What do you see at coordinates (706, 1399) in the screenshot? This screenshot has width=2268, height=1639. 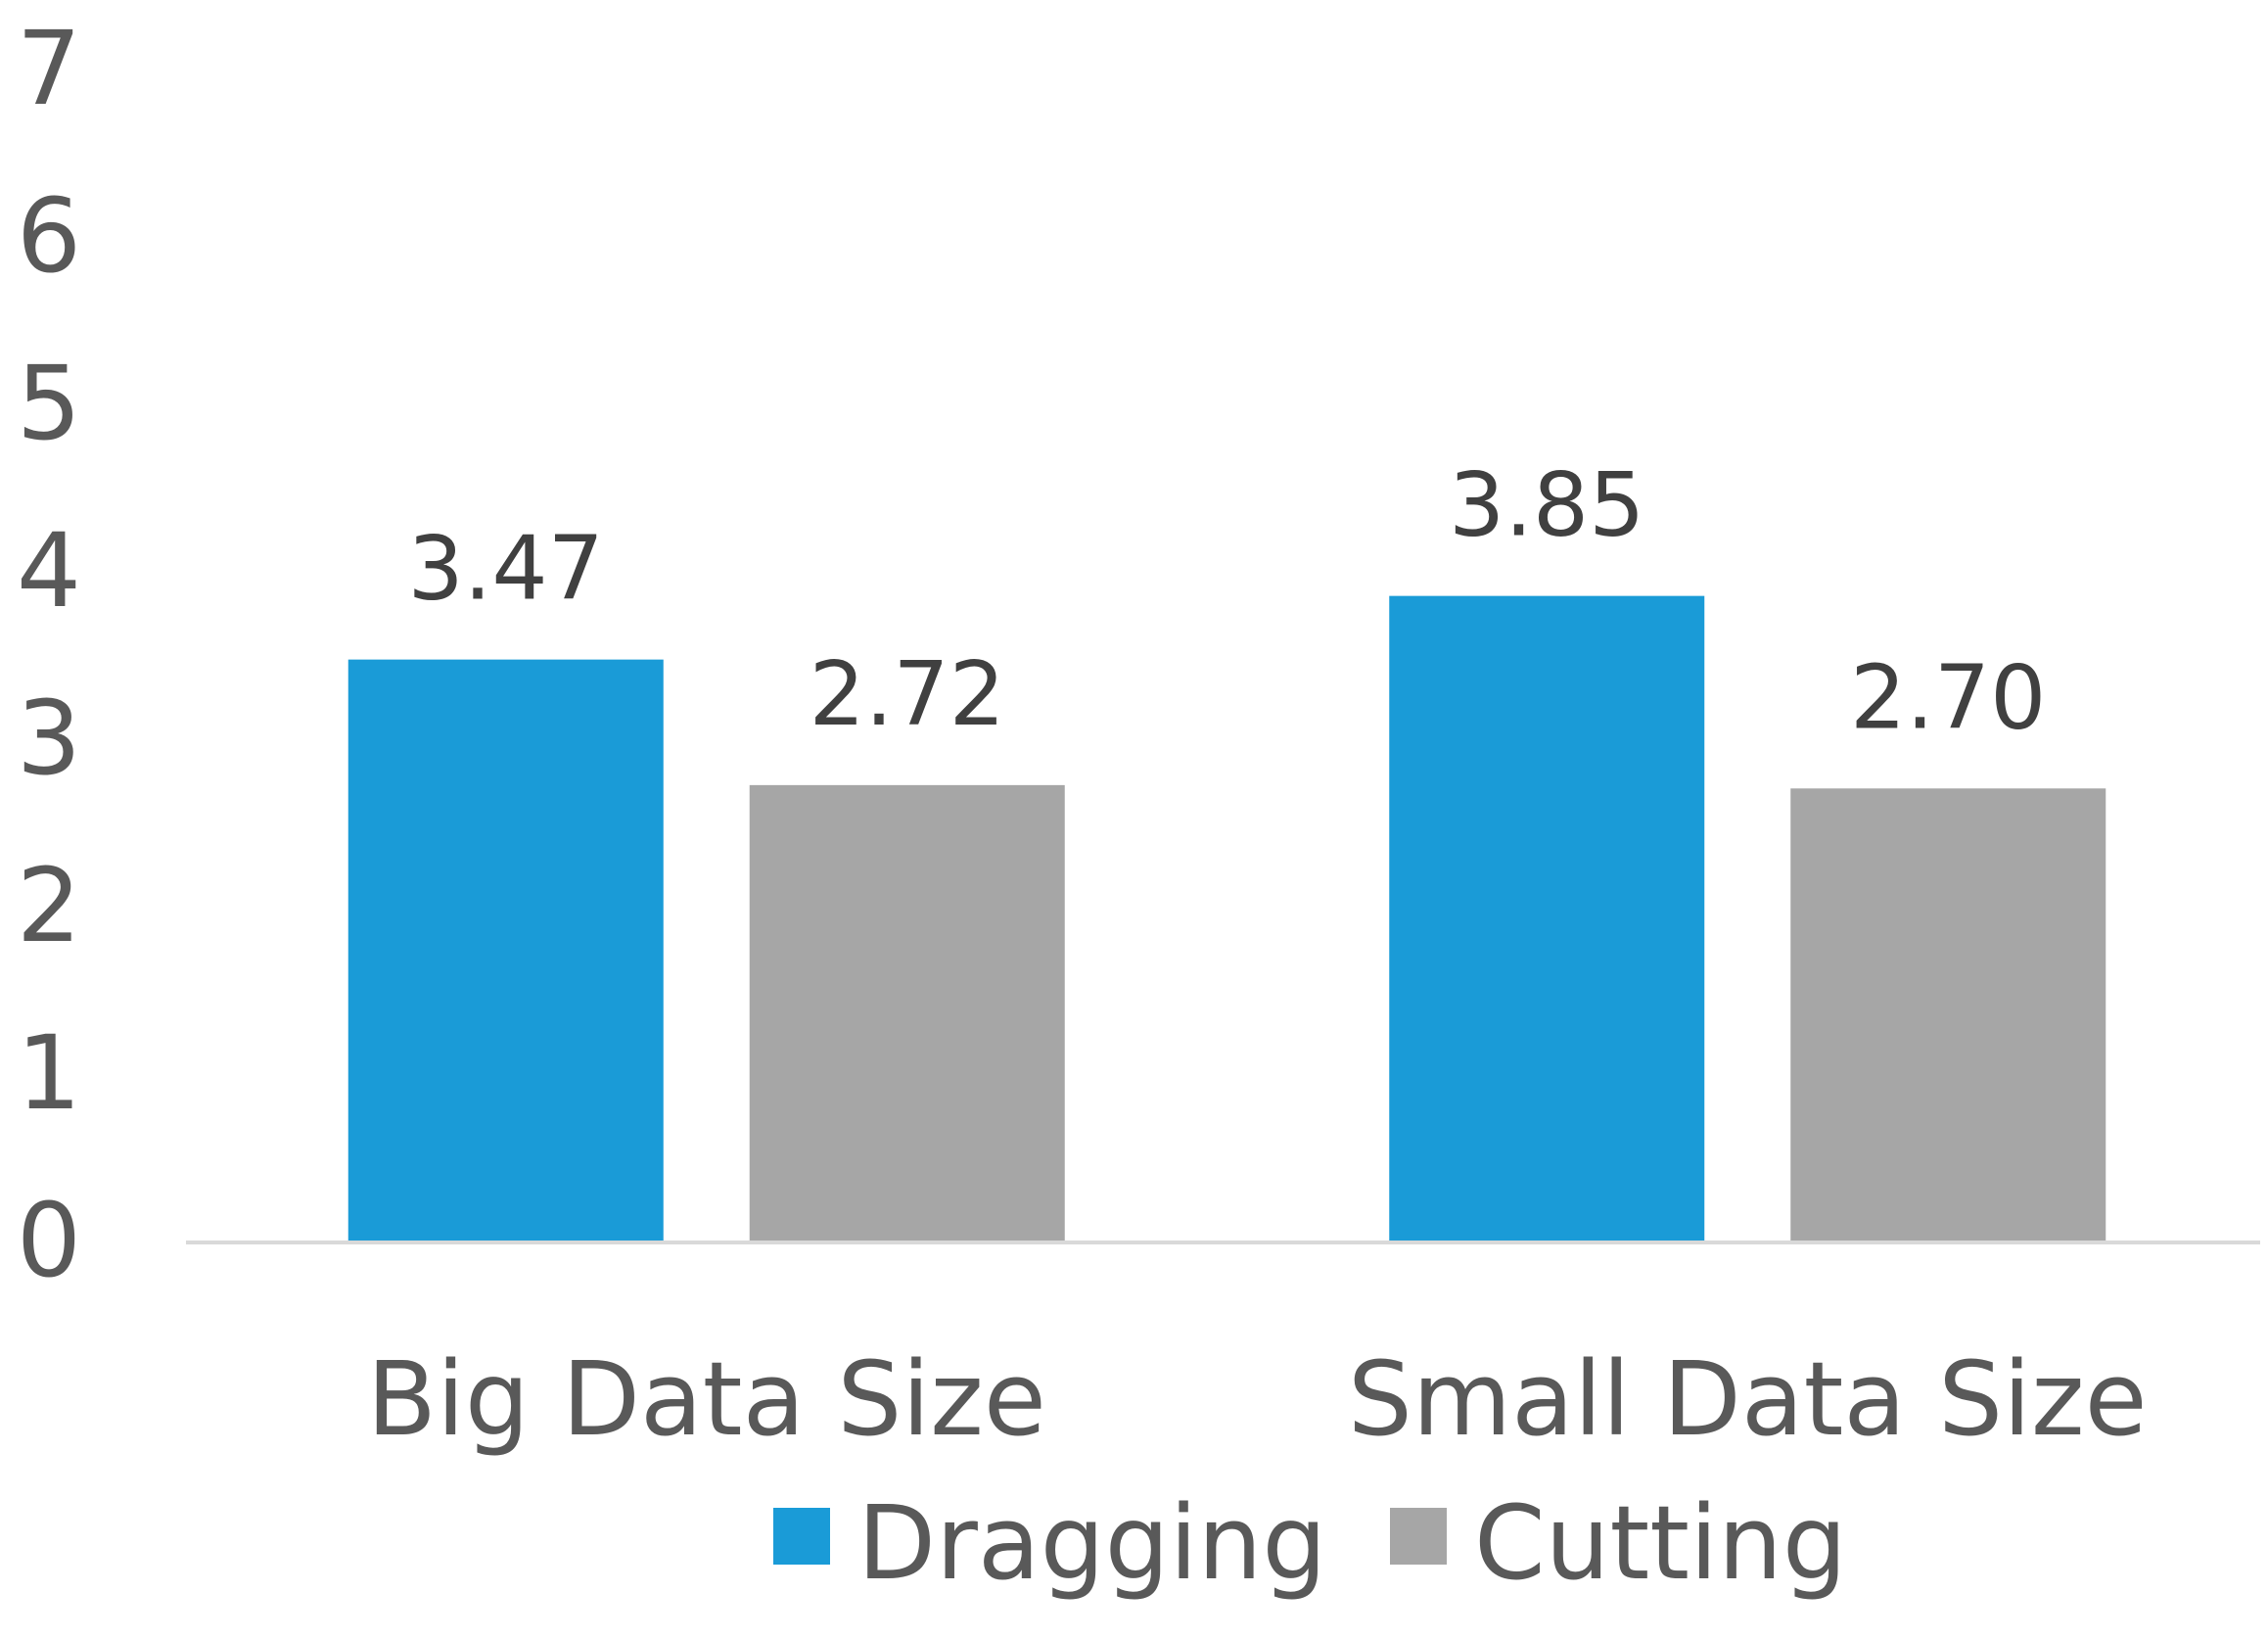 I see `category-label: Big Data Size` at bounding box center [706, 1399].